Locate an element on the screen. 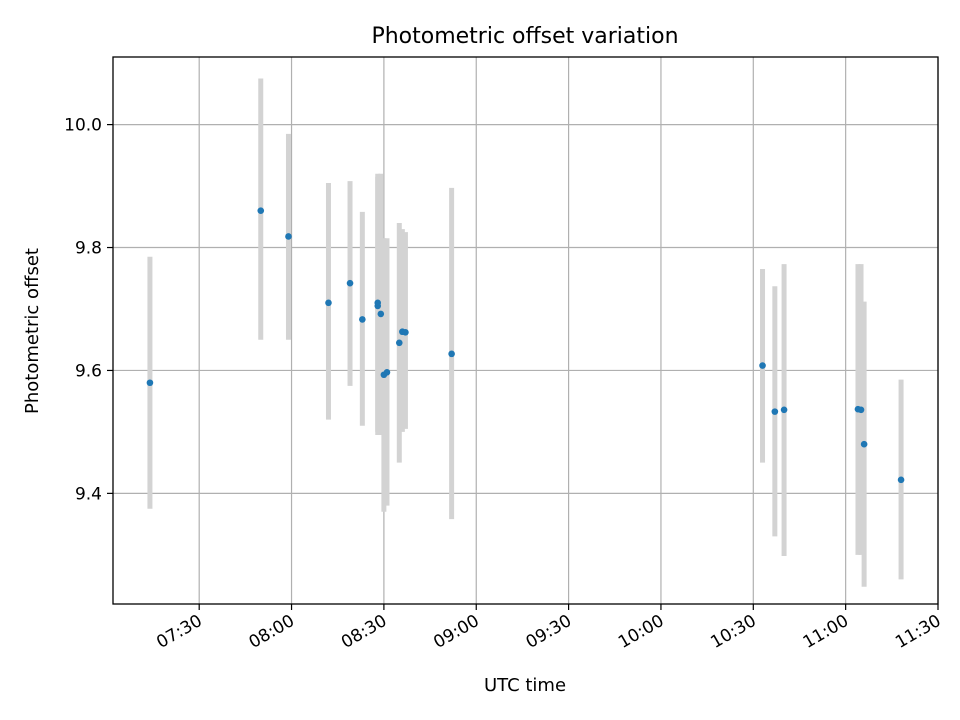 The width and height of the screenshot is (960, 720). x-tick-label: 08:00 is located at coordinates (272, 632).